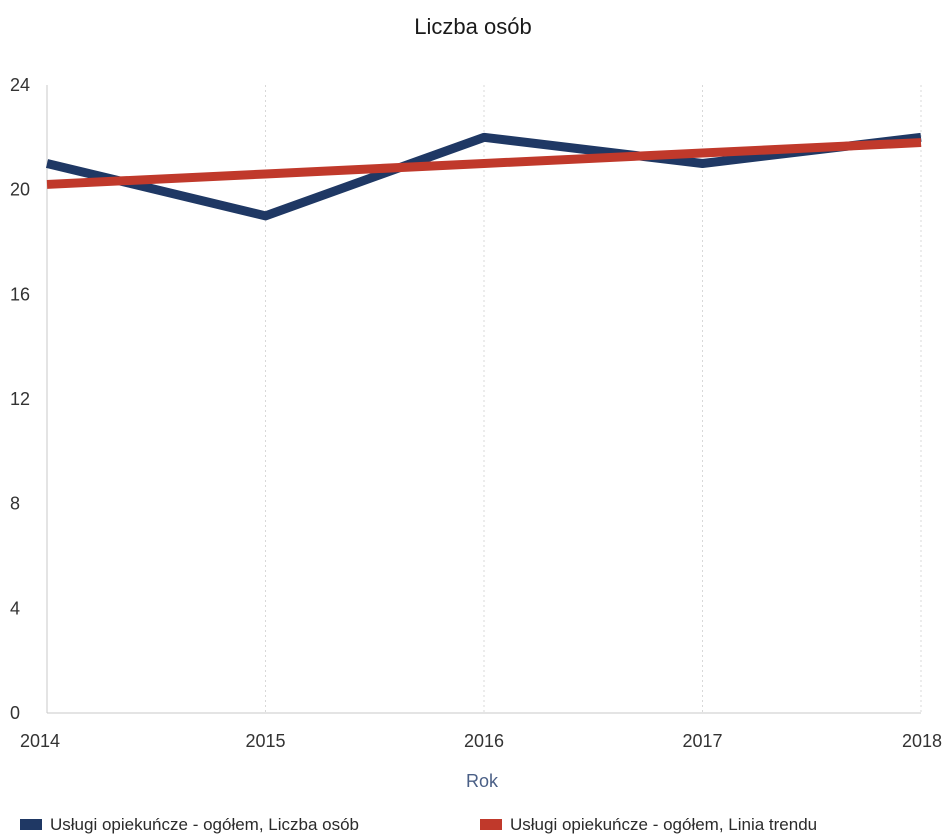 This screenshot has height=837, width=946. Describe the element at coordinates (265, 741) in the screenshot. I see `x-tick-label: 2015` at that location.